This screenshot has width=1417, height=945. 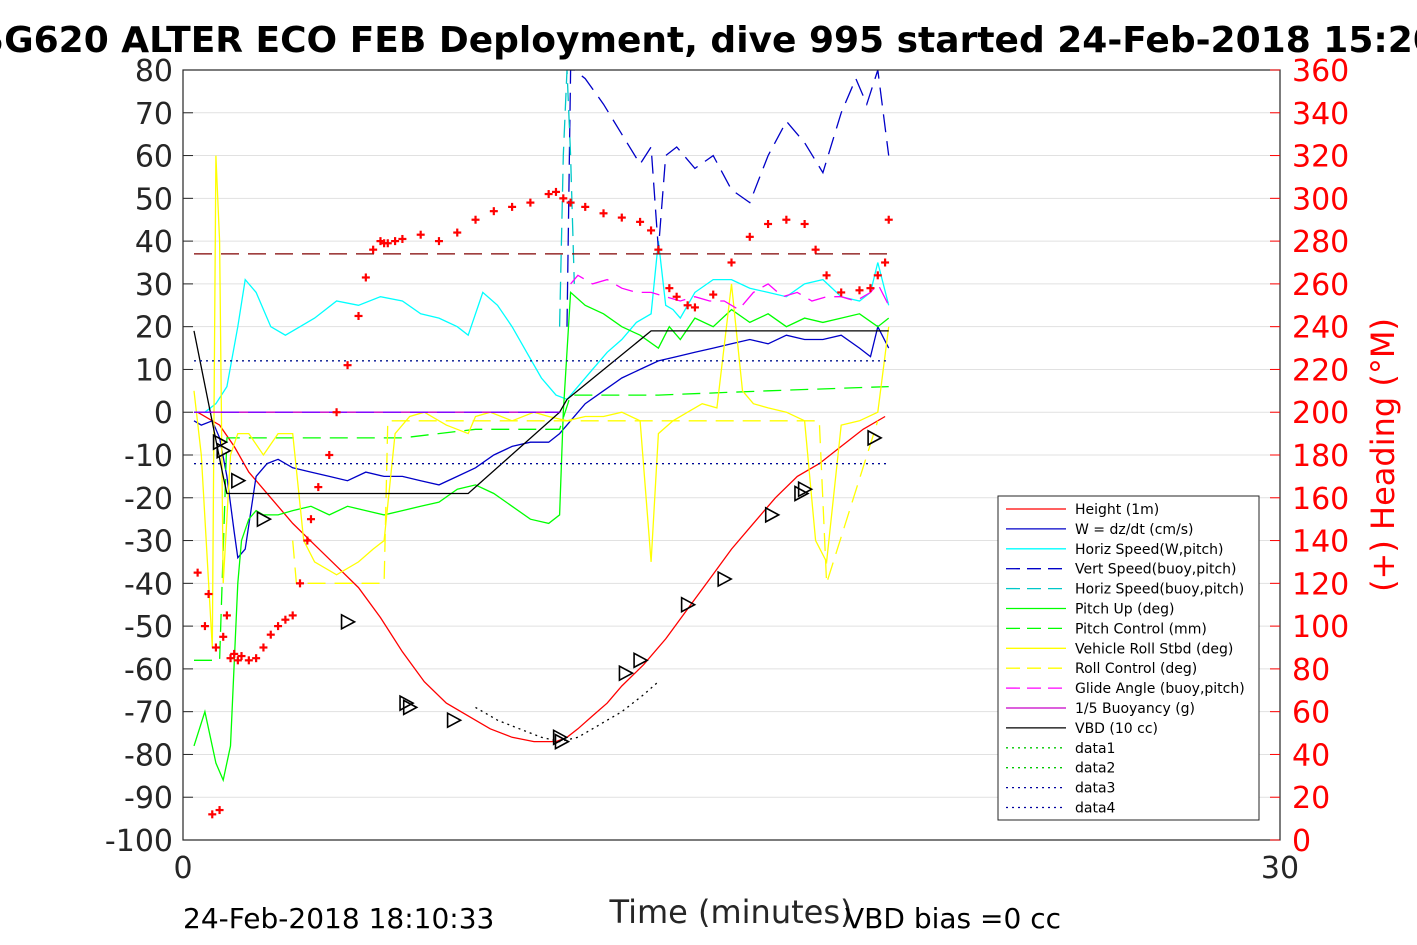 I want to click on y2-tick-label: 180, so click(x=1320, y=456).